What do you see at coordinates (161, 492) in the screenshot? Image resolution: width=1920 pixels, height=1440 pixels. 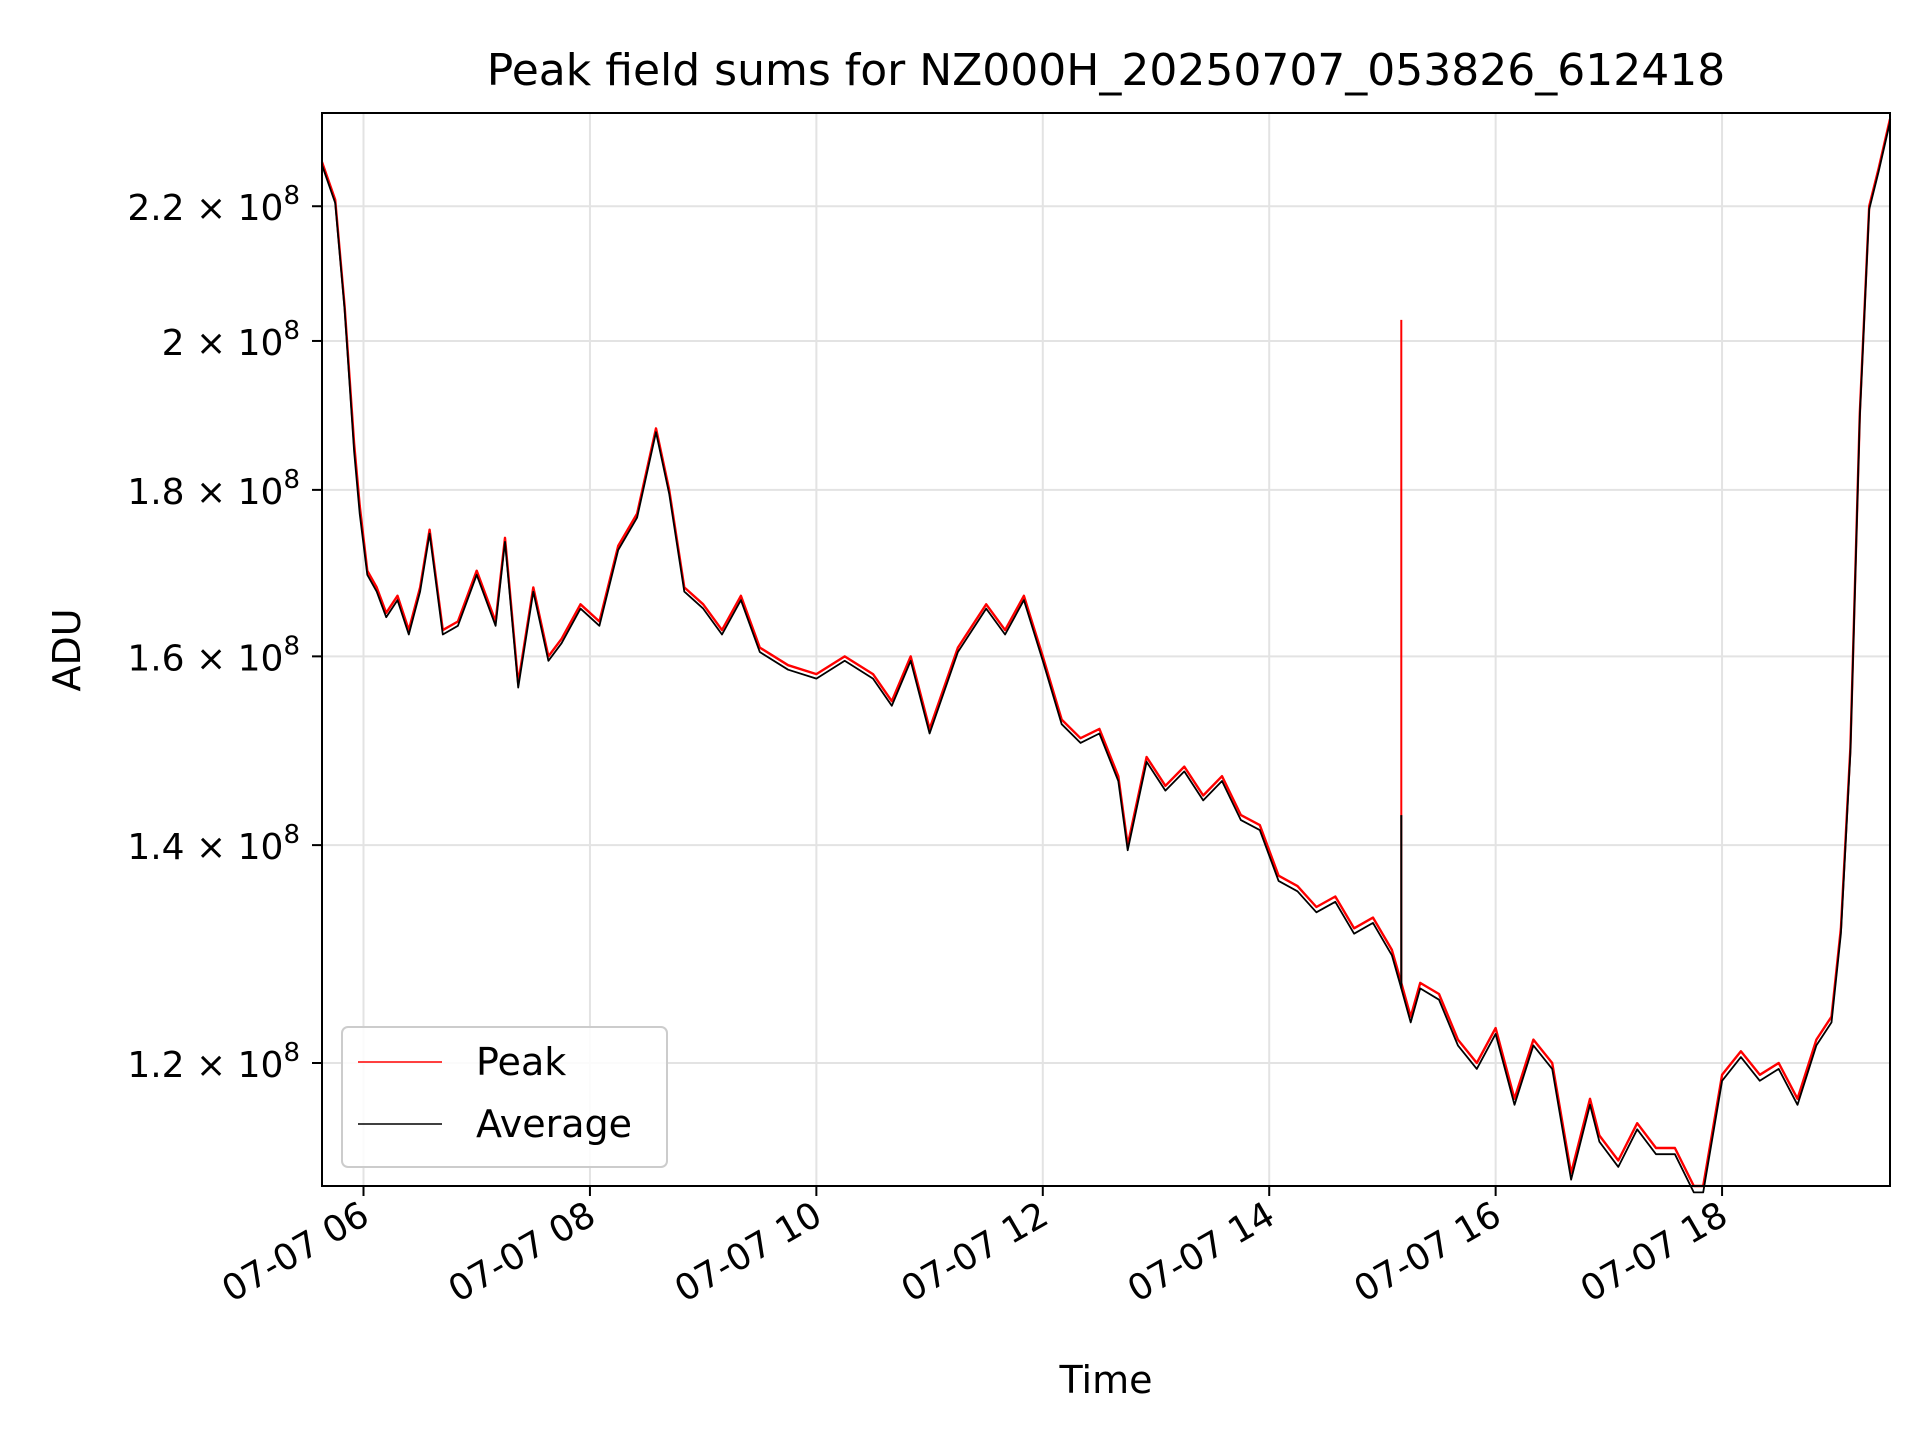 I see `y-tick-mantissa: 1.8` at bounding box center [161, 492].